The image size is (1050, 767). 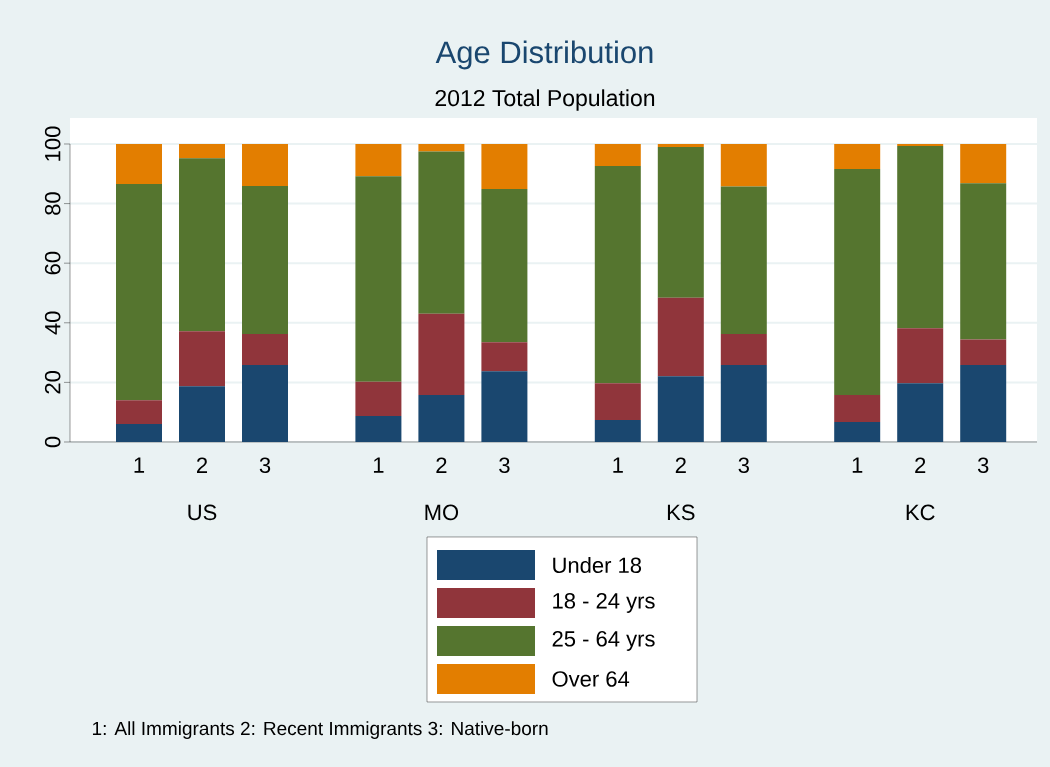 What do you see at coordinates (544, 55) in the screenshot?
I see `chart-title: Age Distribution` at bounding box center [544, 55].